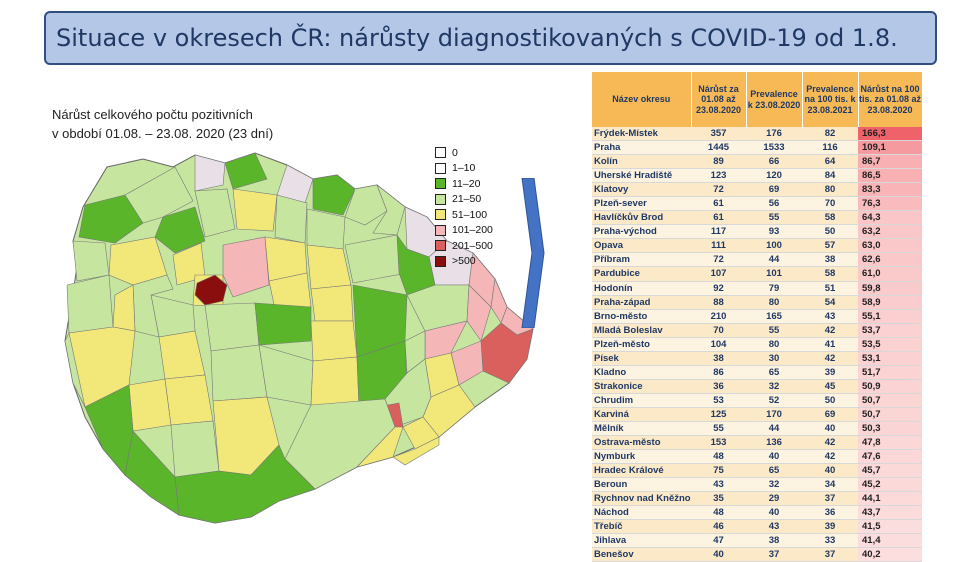  I want to click on cell-district-name: Chrudim, so click(641, 400).